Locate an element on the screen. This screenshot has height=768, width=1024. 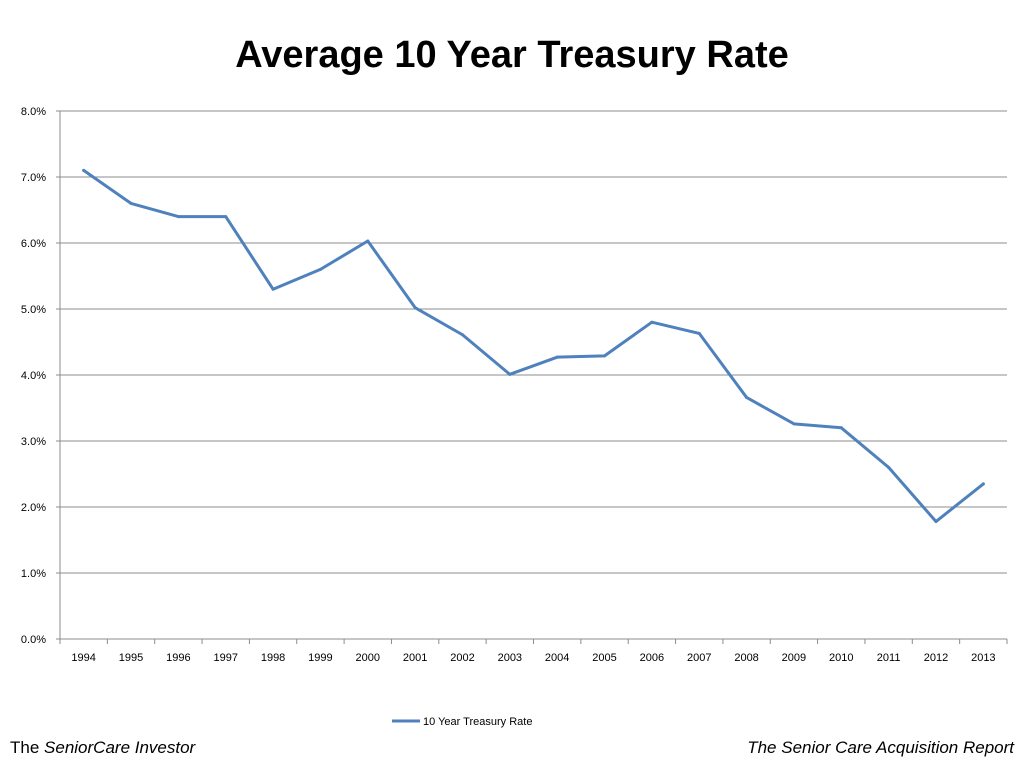
x-tick-label: 2008 is located at coordinates (746, 658).